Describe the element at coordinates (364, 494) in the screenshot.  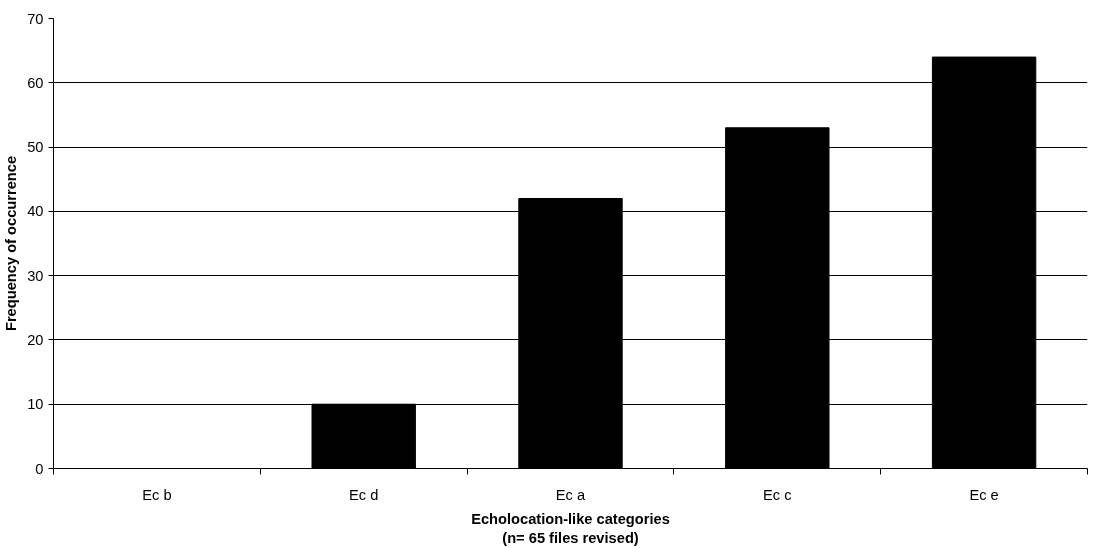
I see `x-tick-label: Ec d` at that location.